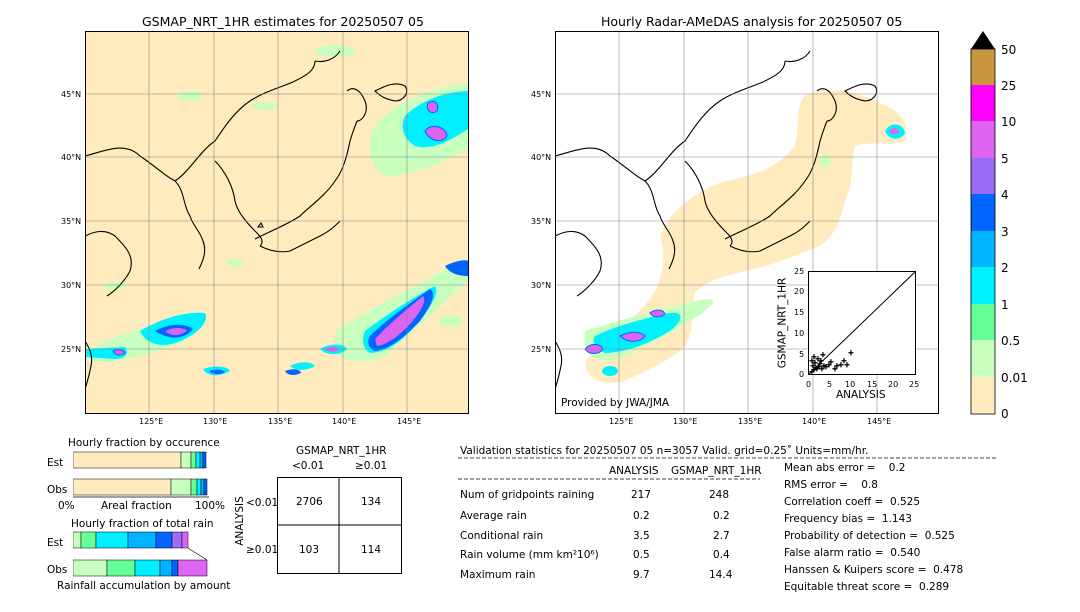 This screenshot has height=612, width=1080. I want to click on fraction-occurrence-est-label: Est, so click(55, 463).